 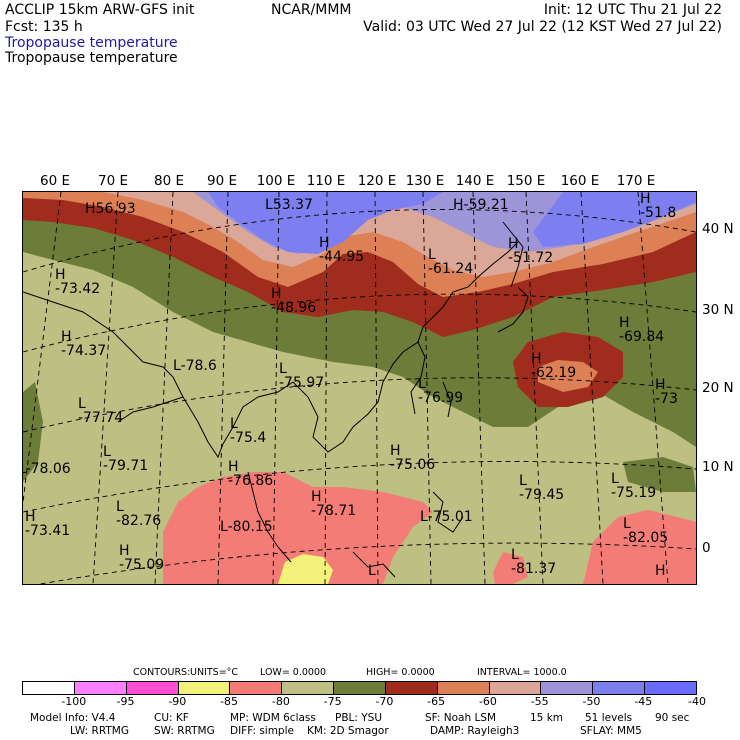 I want to click on hl-marker: H -73.42, so click(x=77, y=282).